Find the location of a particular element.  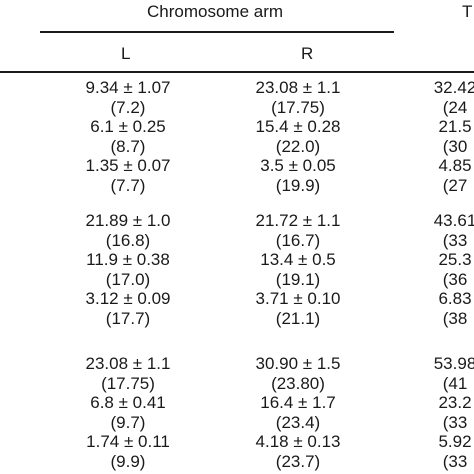

table-cell-l: 11.9 ± 0.38 is located at coordinates (128, 260).